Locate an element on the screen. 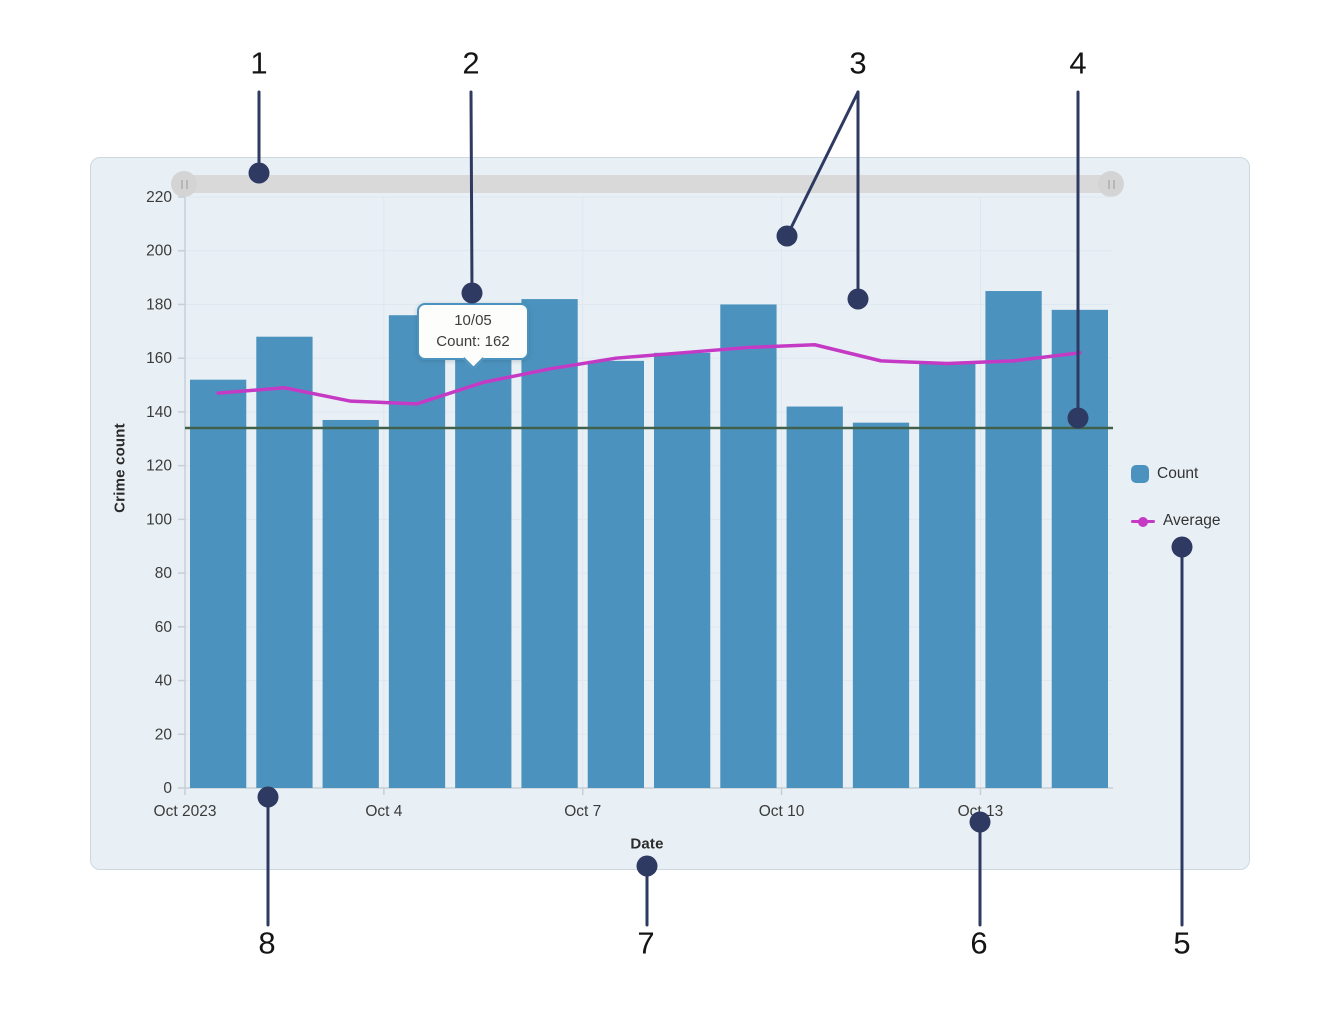 The height and width of the screenshot is (1014, 1343). scrollbar-left-handle is located at coordinates (184, 184).